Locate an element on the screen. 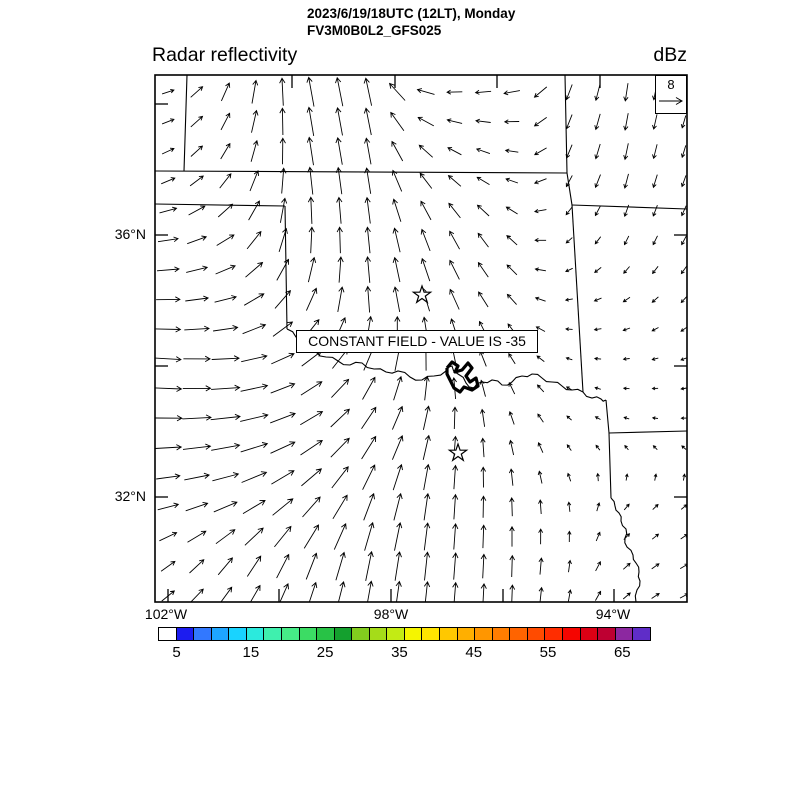 This screenshot has width=800, height=800. colorbar-tick-label: 5 is located at coordinates (176, 652).